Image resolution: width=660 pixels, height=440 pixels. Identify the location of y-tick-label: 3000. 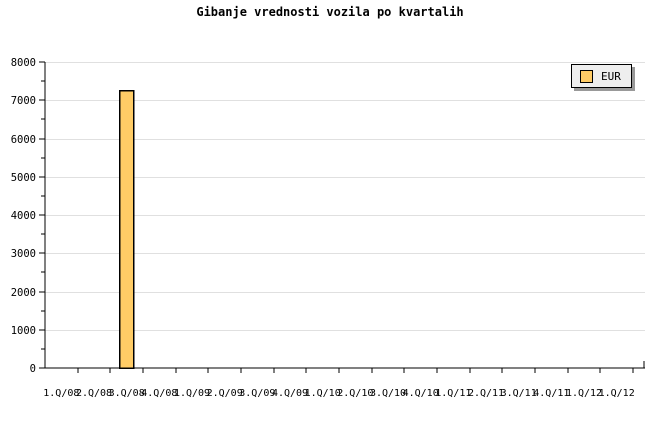
(23, 254).